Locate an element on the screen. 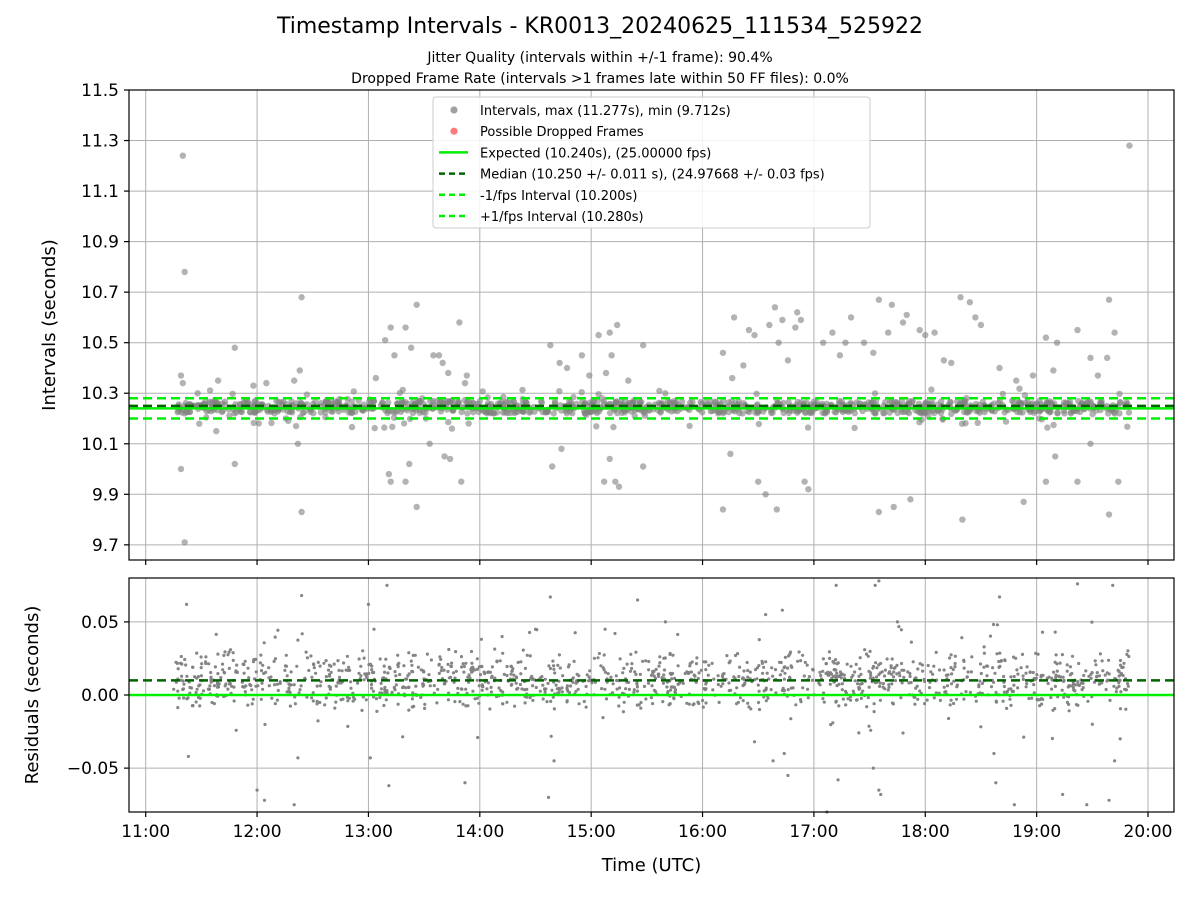  residuals-ytick-label-1: 0.00 is located at coordinates (100, 696).